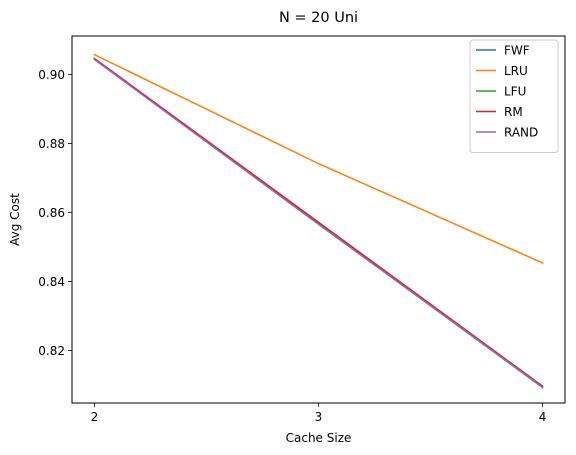  What do you see at coordinates (516, 71) in the screenshot?
I see `legend-label-lru: LRU` at bounding box center [516, 71].